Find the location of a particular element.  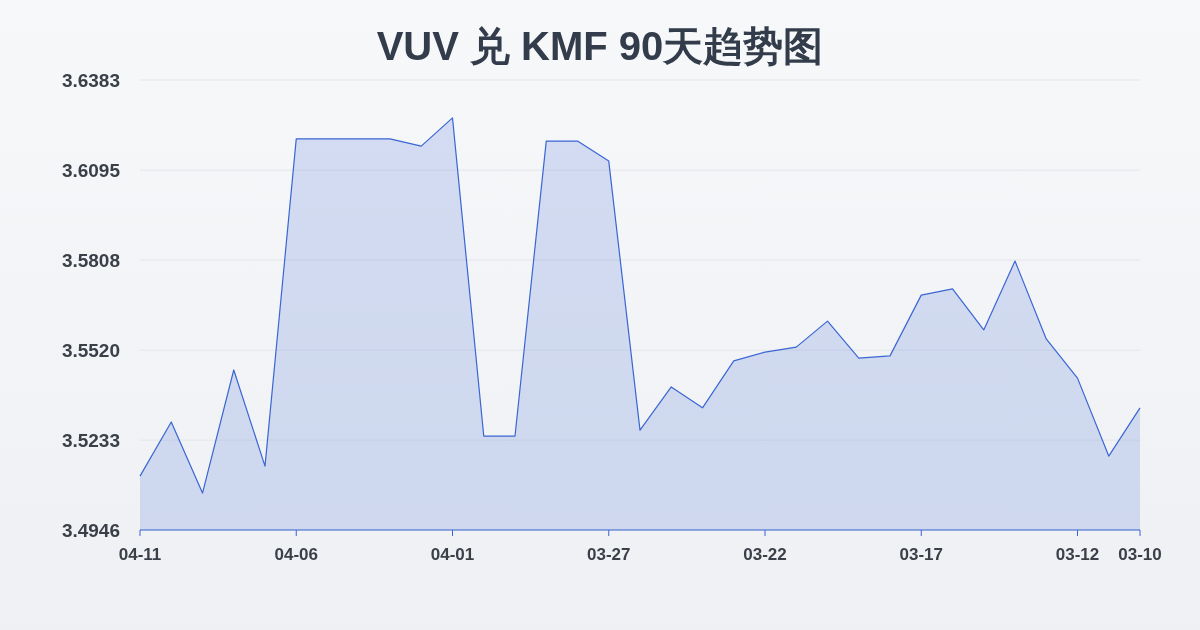

y-tick-label: 3.5808 is located at coordinates (90, 261).